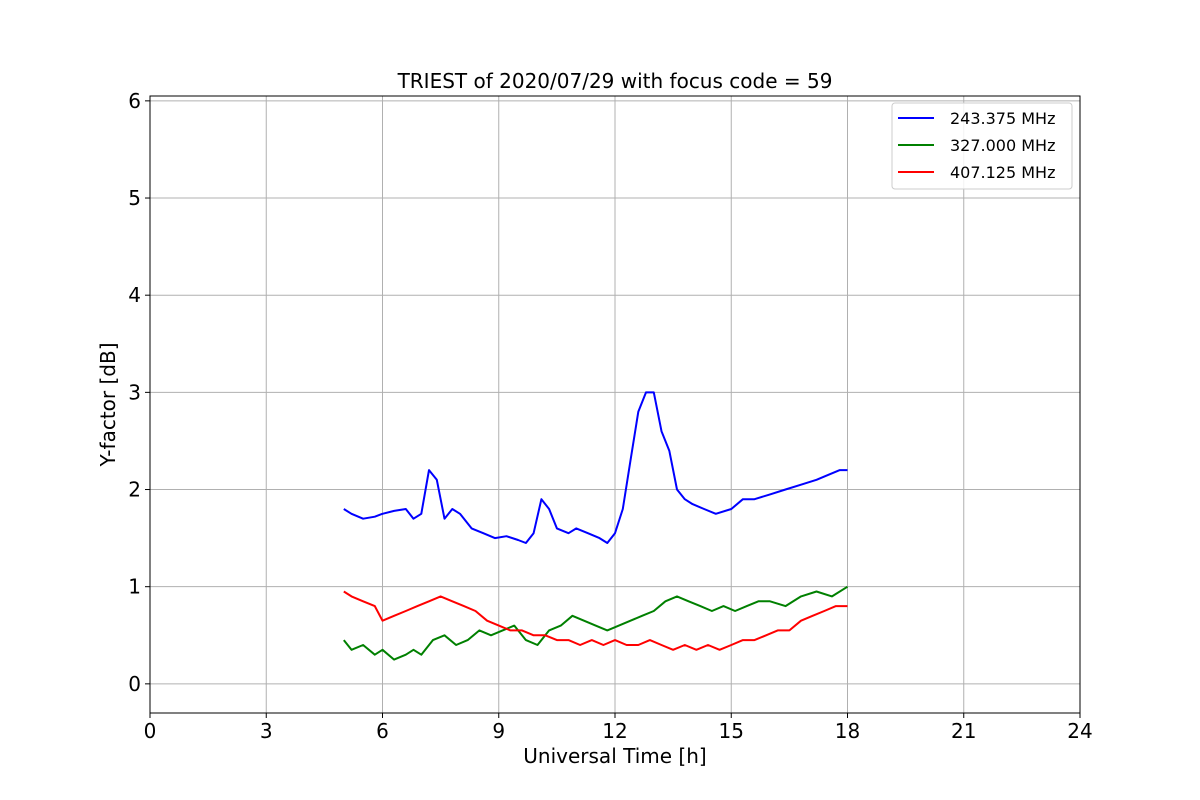  Describe the element at coordinates (134, 198) in the screenshot. I see `y-tick-label: 5` at that location.